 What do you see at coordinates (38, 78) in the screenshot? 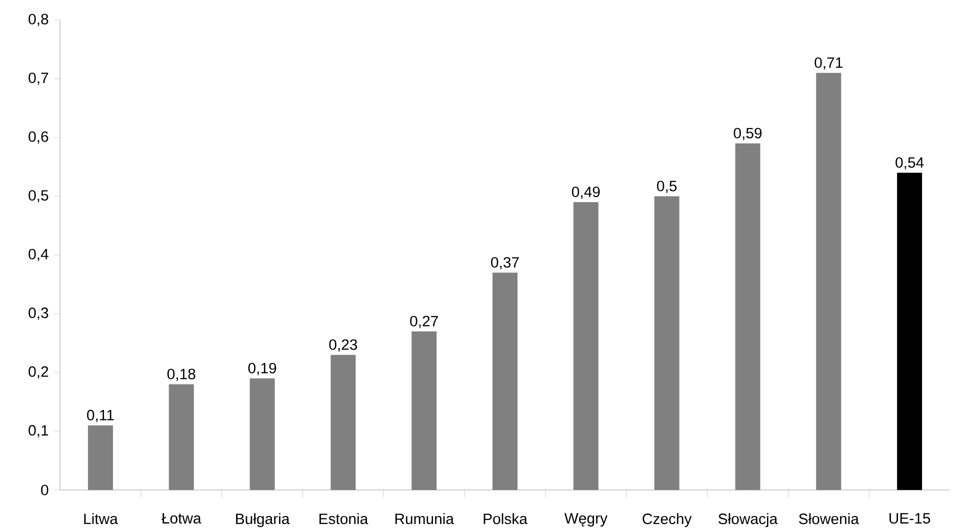
I see `y-tick-label: 0,7` at bounding box center [38, 78].